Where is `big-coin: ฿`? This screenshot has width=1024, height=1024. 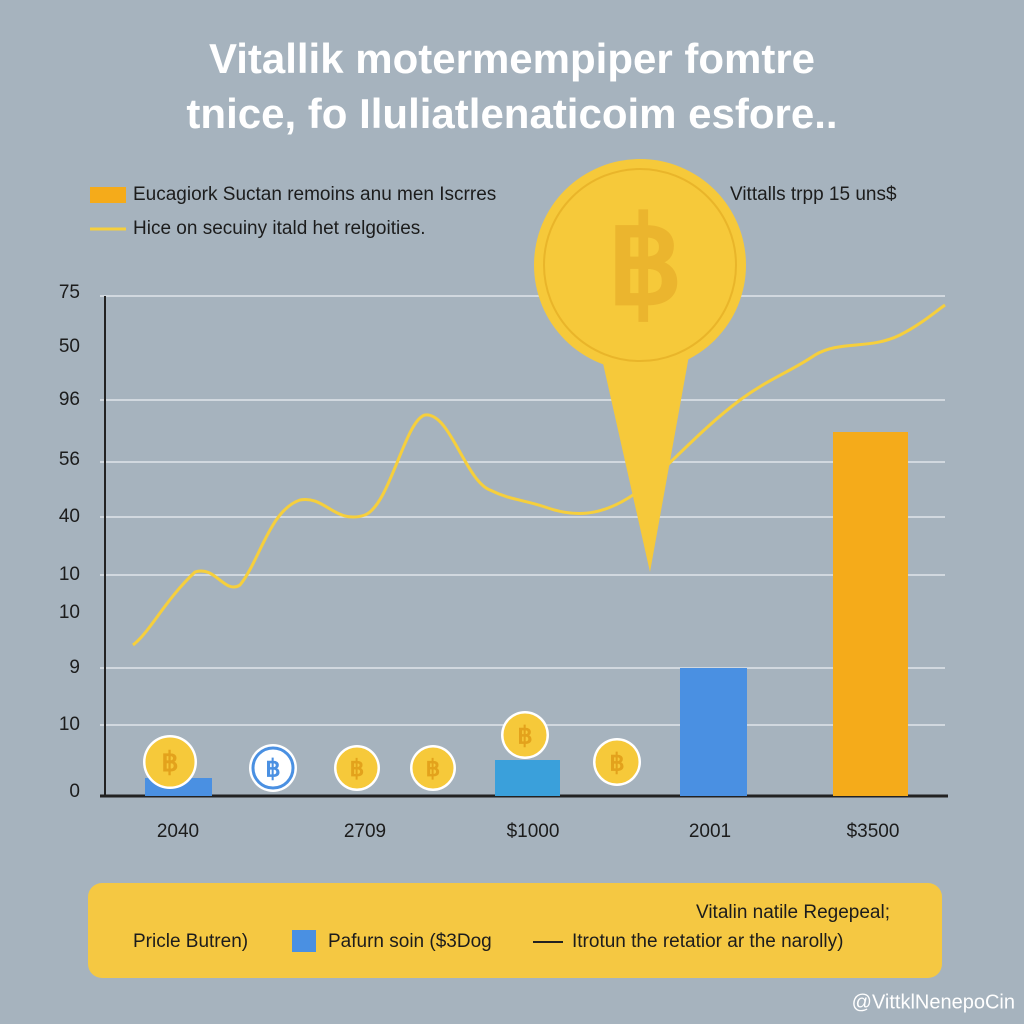
big-coin: ฿ is located at coordinates (640, 365).